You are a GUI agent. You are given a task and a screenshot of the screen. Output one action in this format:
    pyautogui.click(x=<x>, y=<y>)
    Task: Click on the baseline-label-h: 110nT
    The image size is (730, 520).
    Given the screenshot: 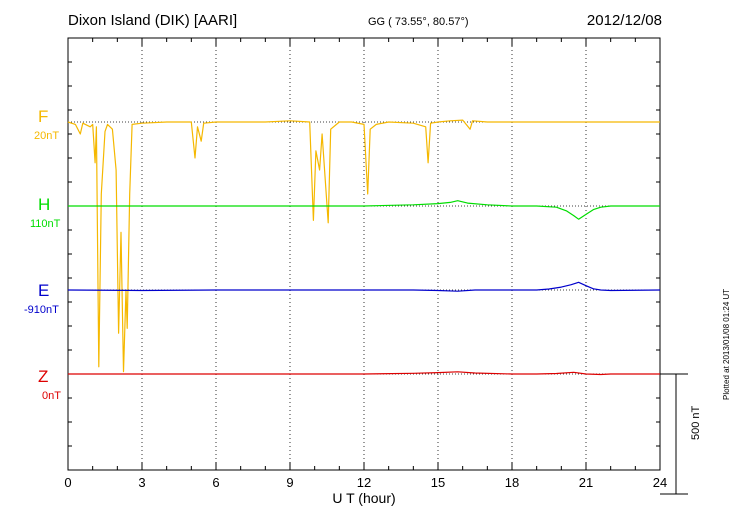 What is the action you would take?
    pyautogui.click(x=45, y=224)
    